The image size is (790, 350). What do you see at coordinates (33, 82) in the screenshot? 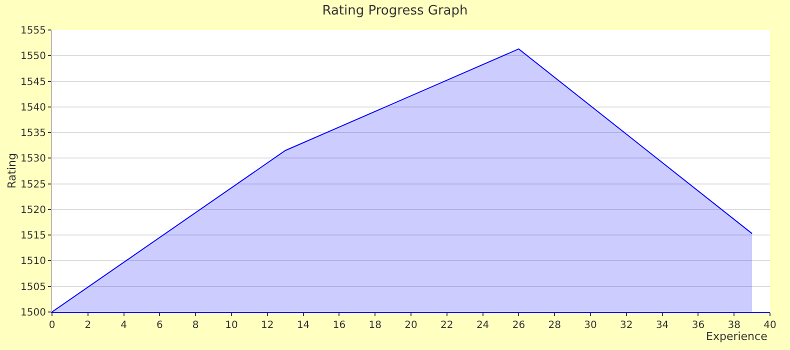
I see `y-tick-label: 1545` at bounding box center [33, 82].